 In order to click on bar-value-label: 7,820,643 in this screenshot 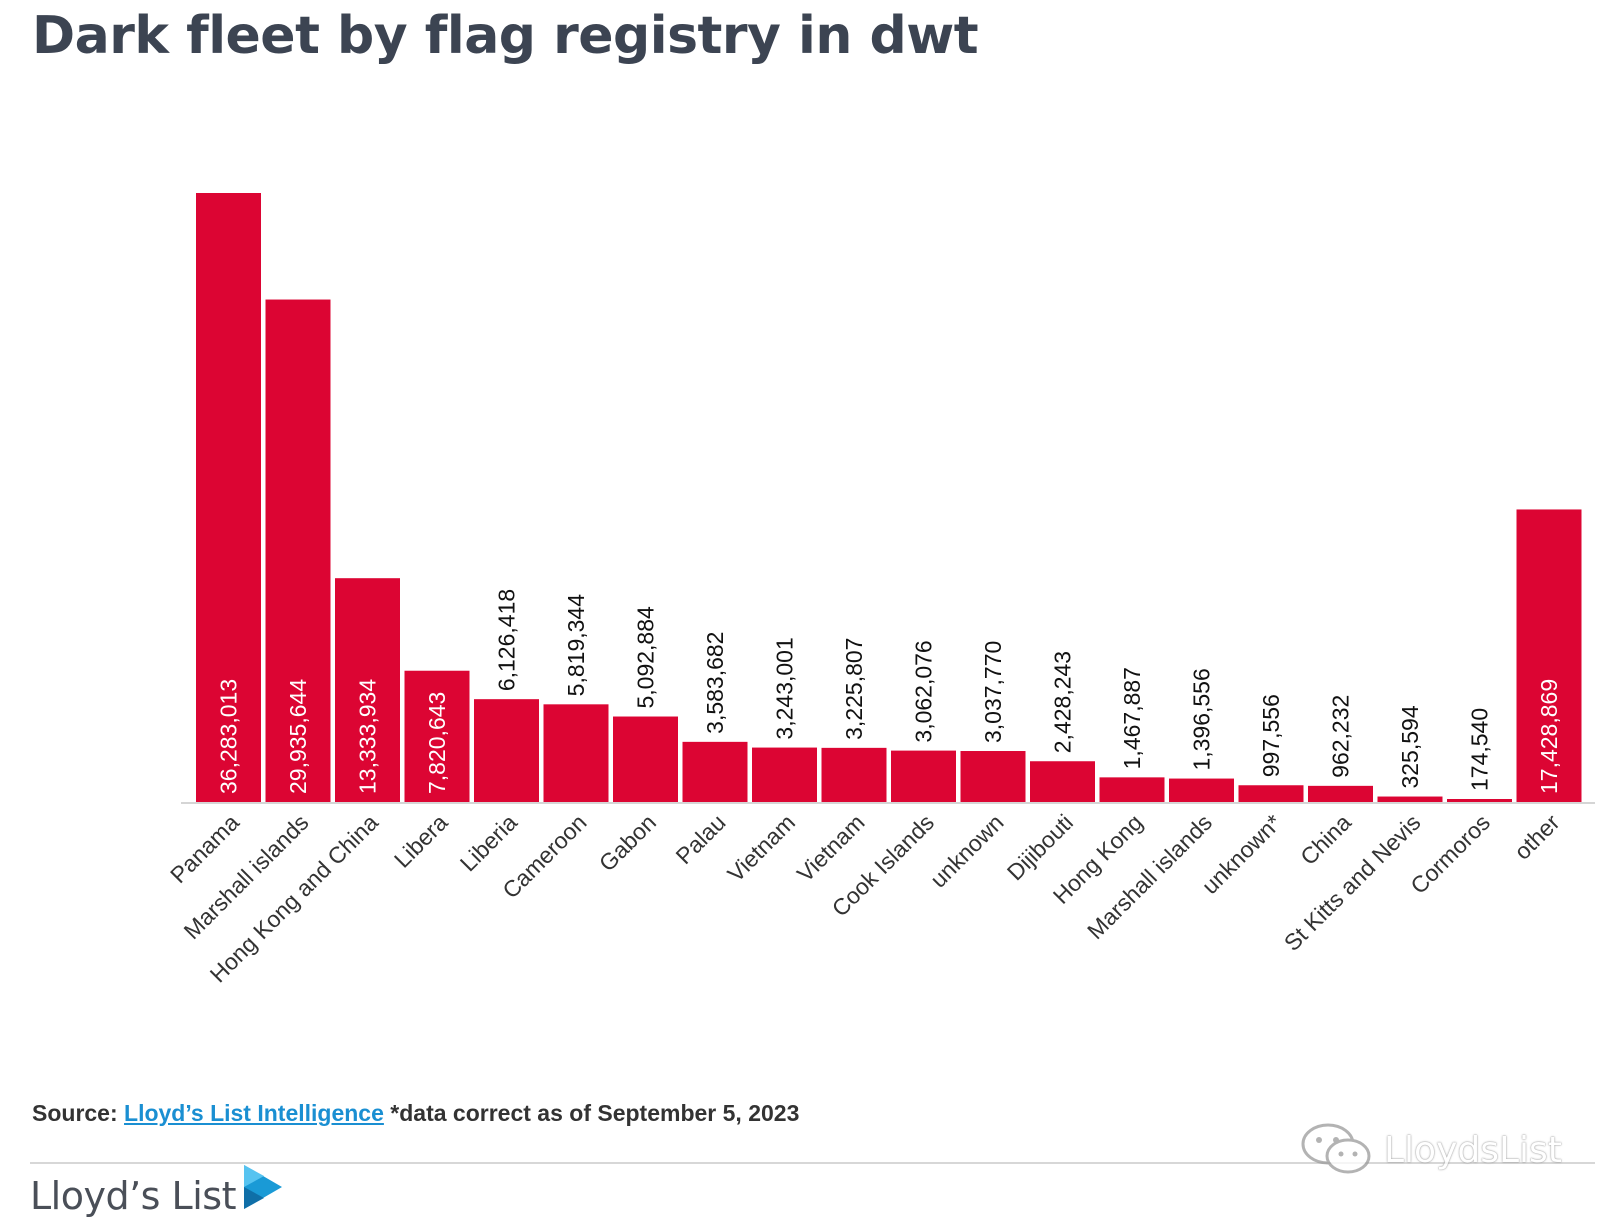, I will do `click(437, 743)`.